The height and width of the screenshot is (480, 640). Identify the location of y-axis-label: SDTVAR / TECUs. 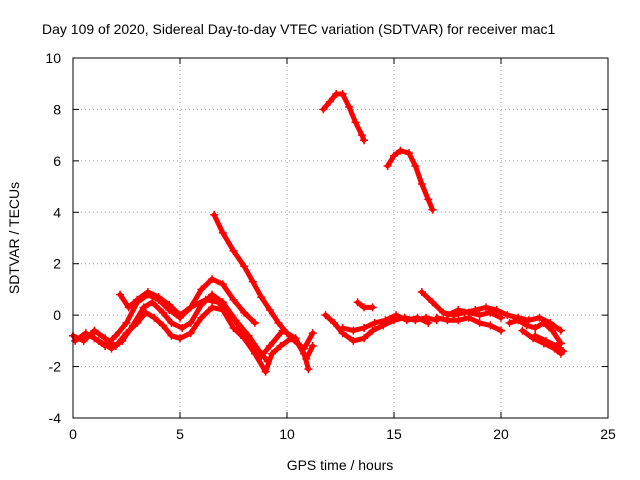
(14, 238).